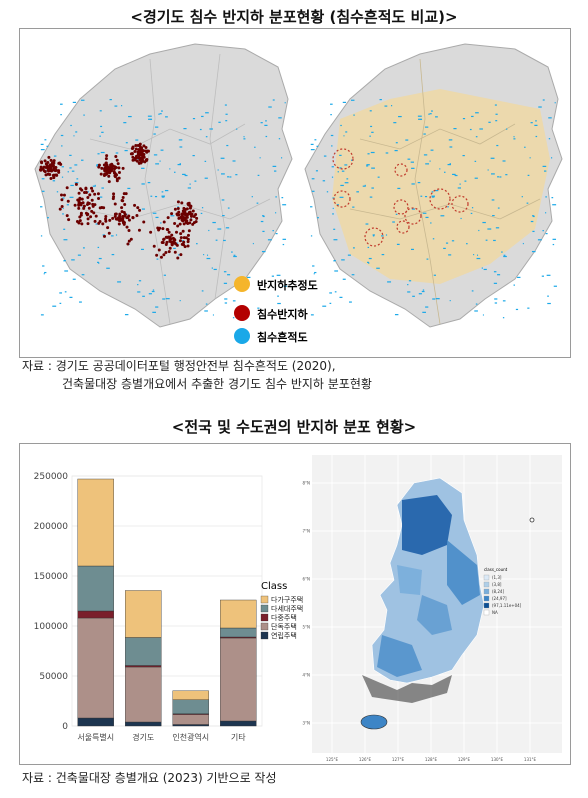 This screenshot has height=798, width=588. Describe the element at coordinates (95, 737) in the screenshot. I see `x-tick-label: 서울특별시` at that location.